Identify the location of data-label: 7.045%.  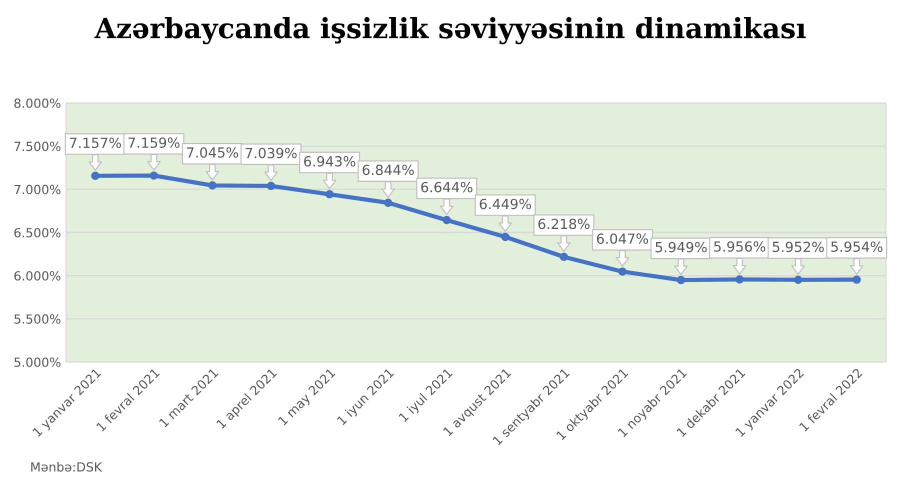
(212, 152).